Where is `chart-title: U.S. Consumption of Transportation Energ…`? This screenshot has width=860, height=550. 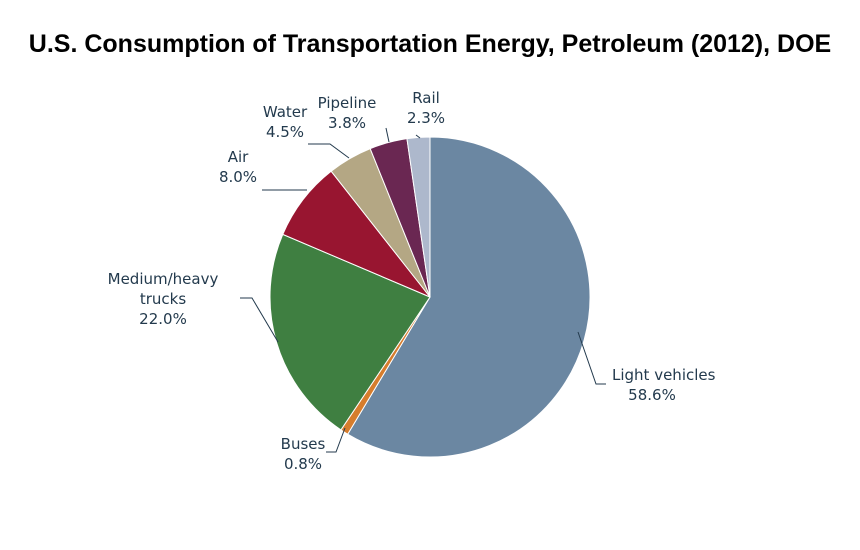
chart-title: U.S. Consumption of Transportation Energ… is located at coordinates (430, 44).